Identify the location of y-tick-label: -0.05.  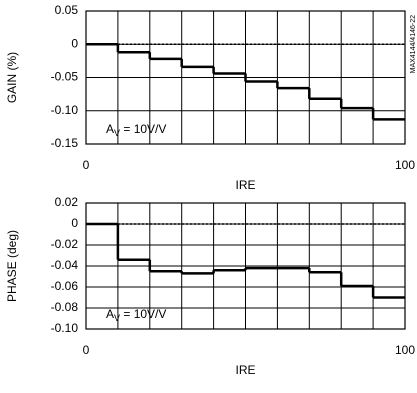
(65, 77).